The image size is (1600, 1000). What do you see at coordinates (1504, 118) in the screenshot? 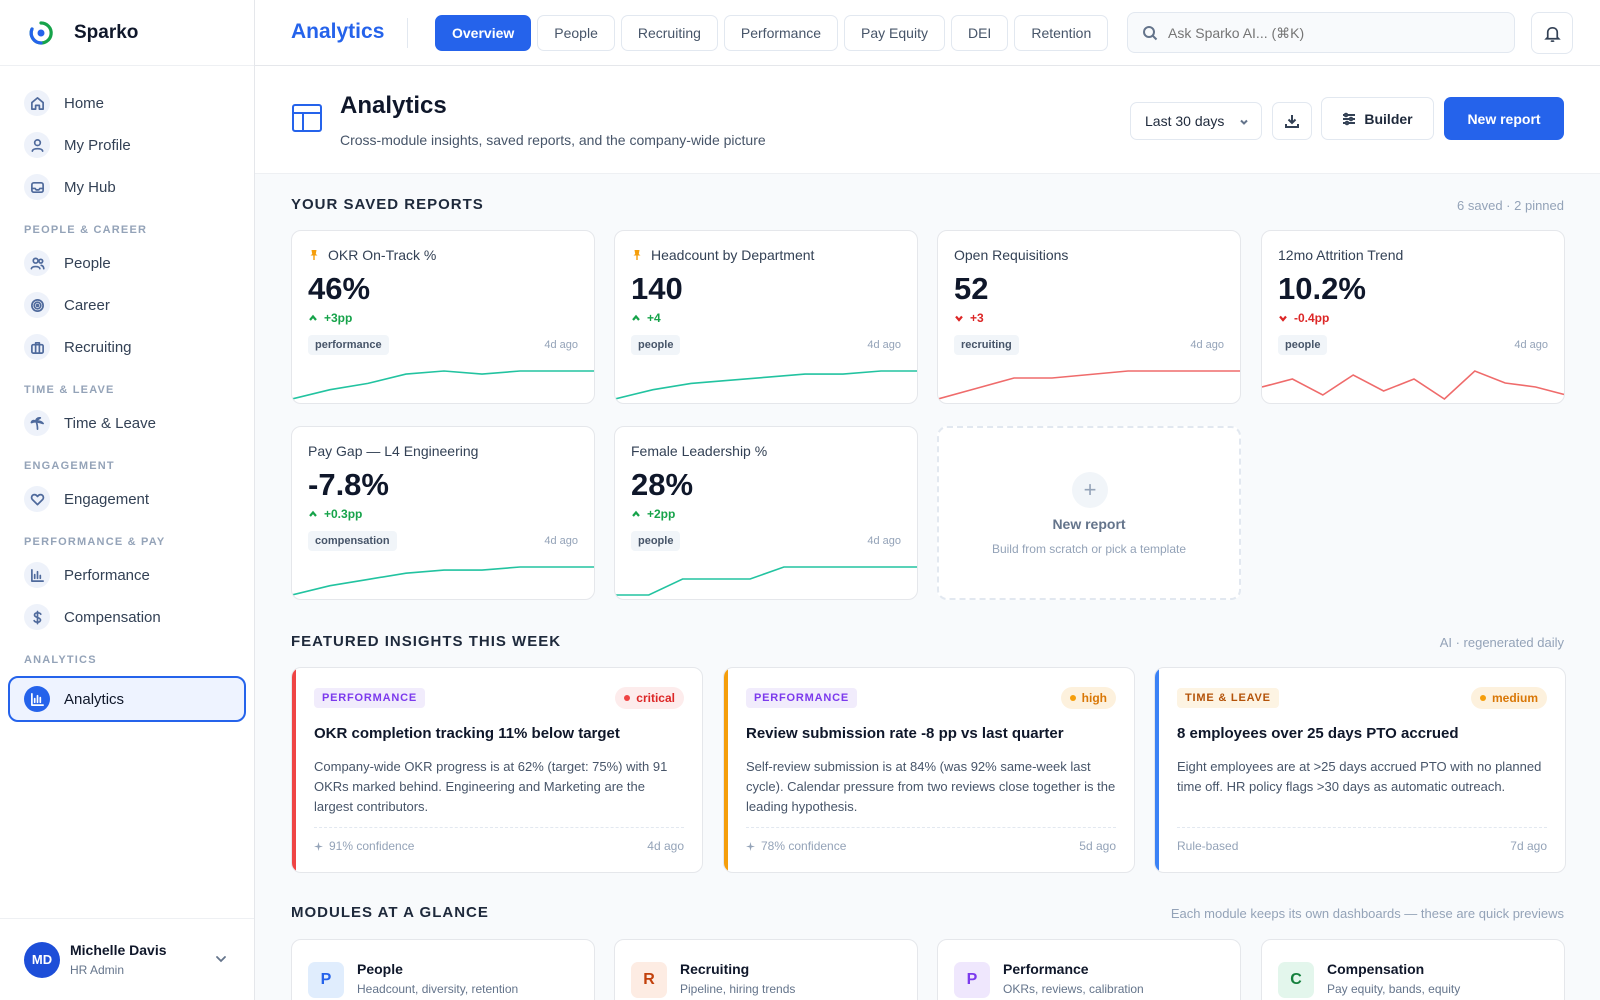
I see `new-report-button: New report` at bounding box center [1504, 118].